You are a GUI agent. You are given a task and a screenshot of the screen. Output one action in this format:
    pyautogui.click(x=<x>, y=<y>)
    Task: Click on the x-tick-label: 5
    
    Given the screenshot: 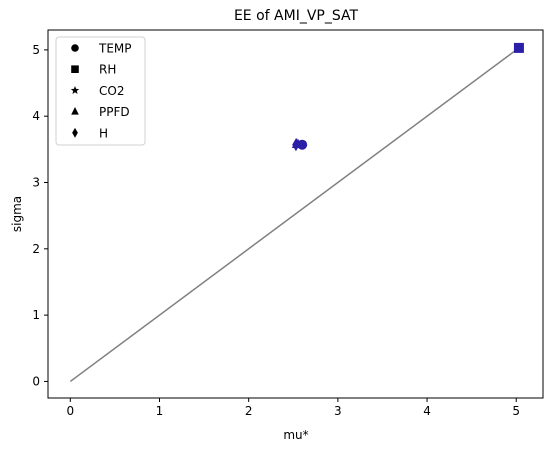 What is the action you would take?
    pyautogui.click(x=516, y=411)
    